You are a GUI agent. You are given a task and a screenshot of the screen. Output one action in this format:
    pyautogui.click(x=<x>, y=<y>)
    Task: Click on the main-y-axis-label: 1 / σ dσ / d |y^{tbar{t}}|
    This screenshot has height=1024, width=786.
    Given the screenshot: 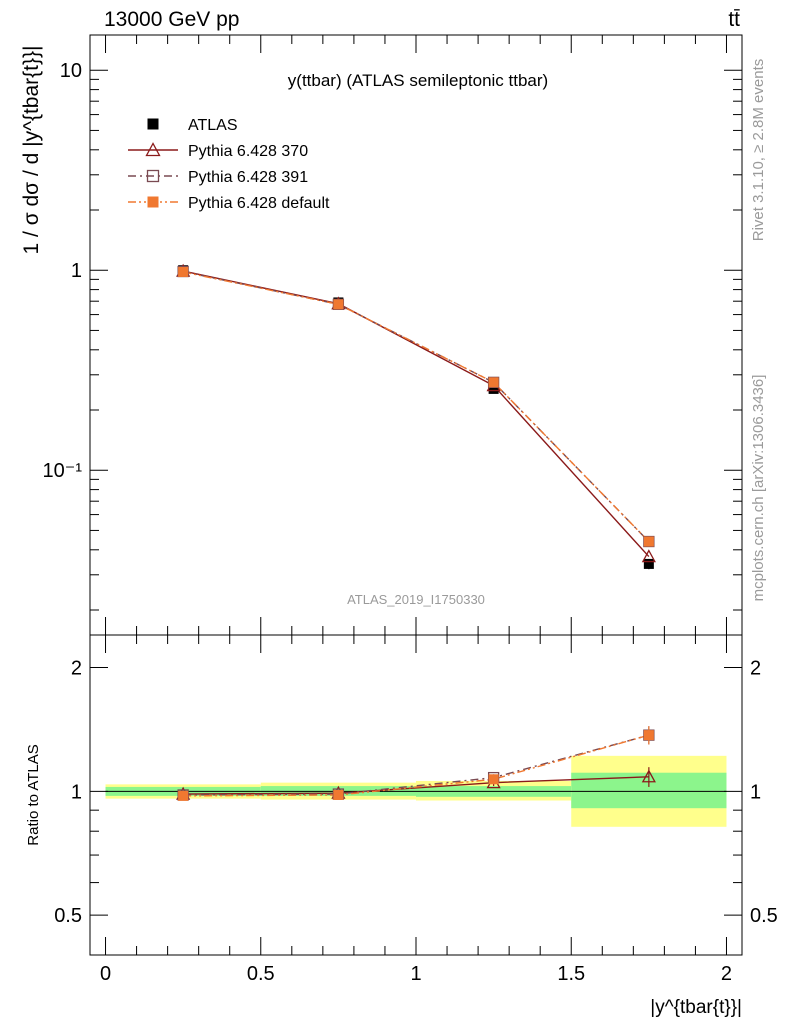 What is the action you would take?
    pyautogui.click(x=31, y=150)
    